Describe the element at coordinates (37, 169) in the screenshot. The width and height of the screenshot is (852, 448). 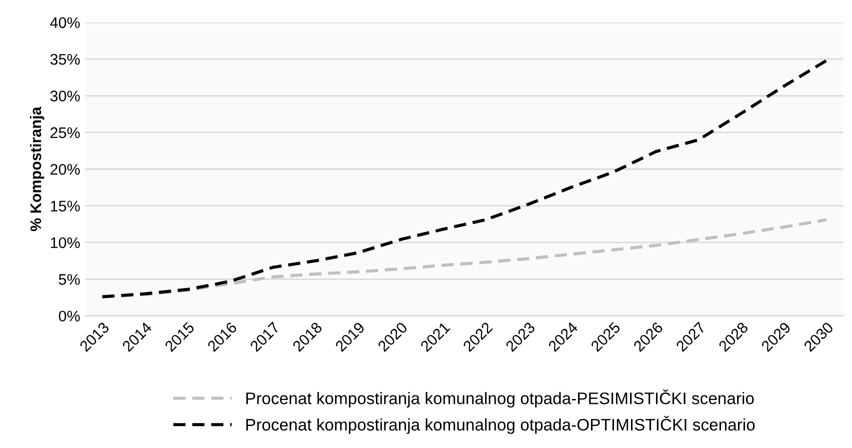
I see `y-axis-title: % Kompostiranja` at that location.